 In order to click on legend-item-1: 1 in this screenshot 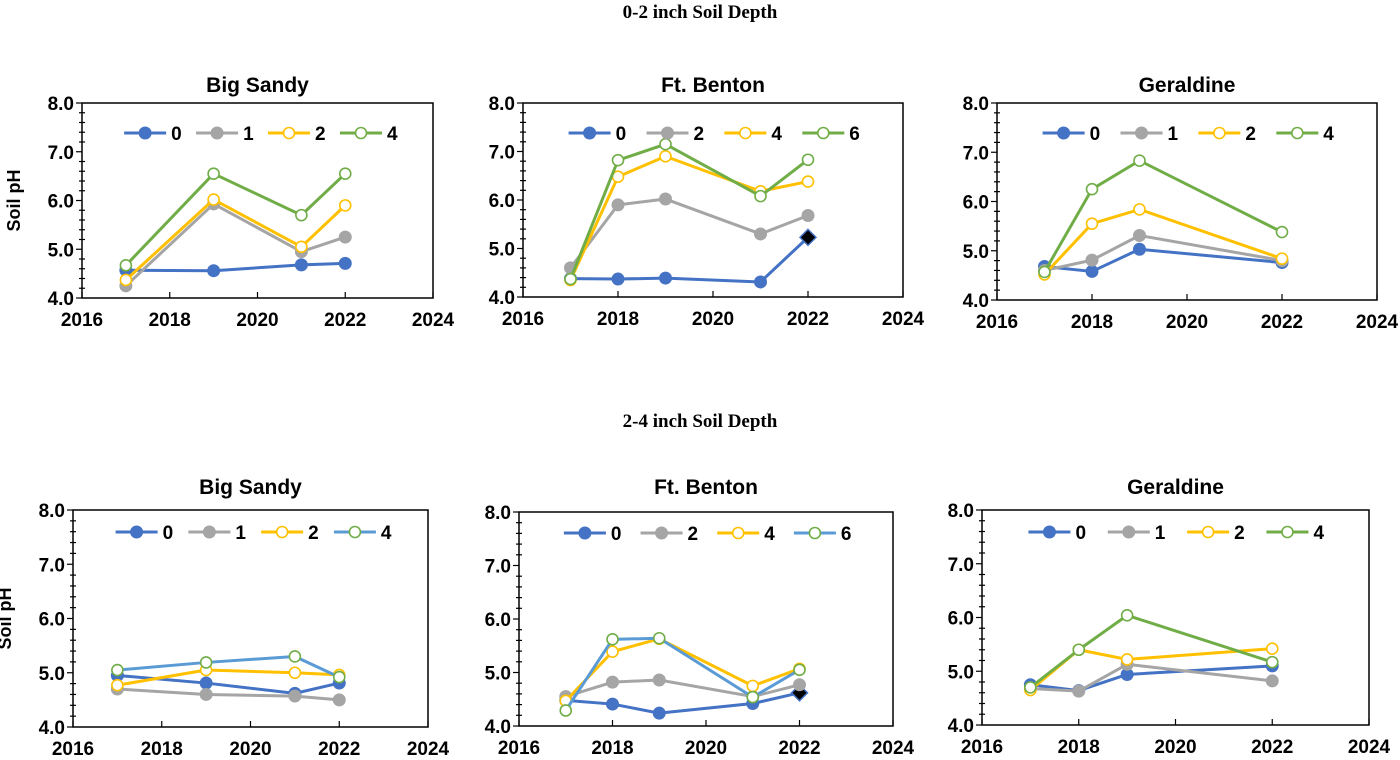, I will do `click(225, 134)`.